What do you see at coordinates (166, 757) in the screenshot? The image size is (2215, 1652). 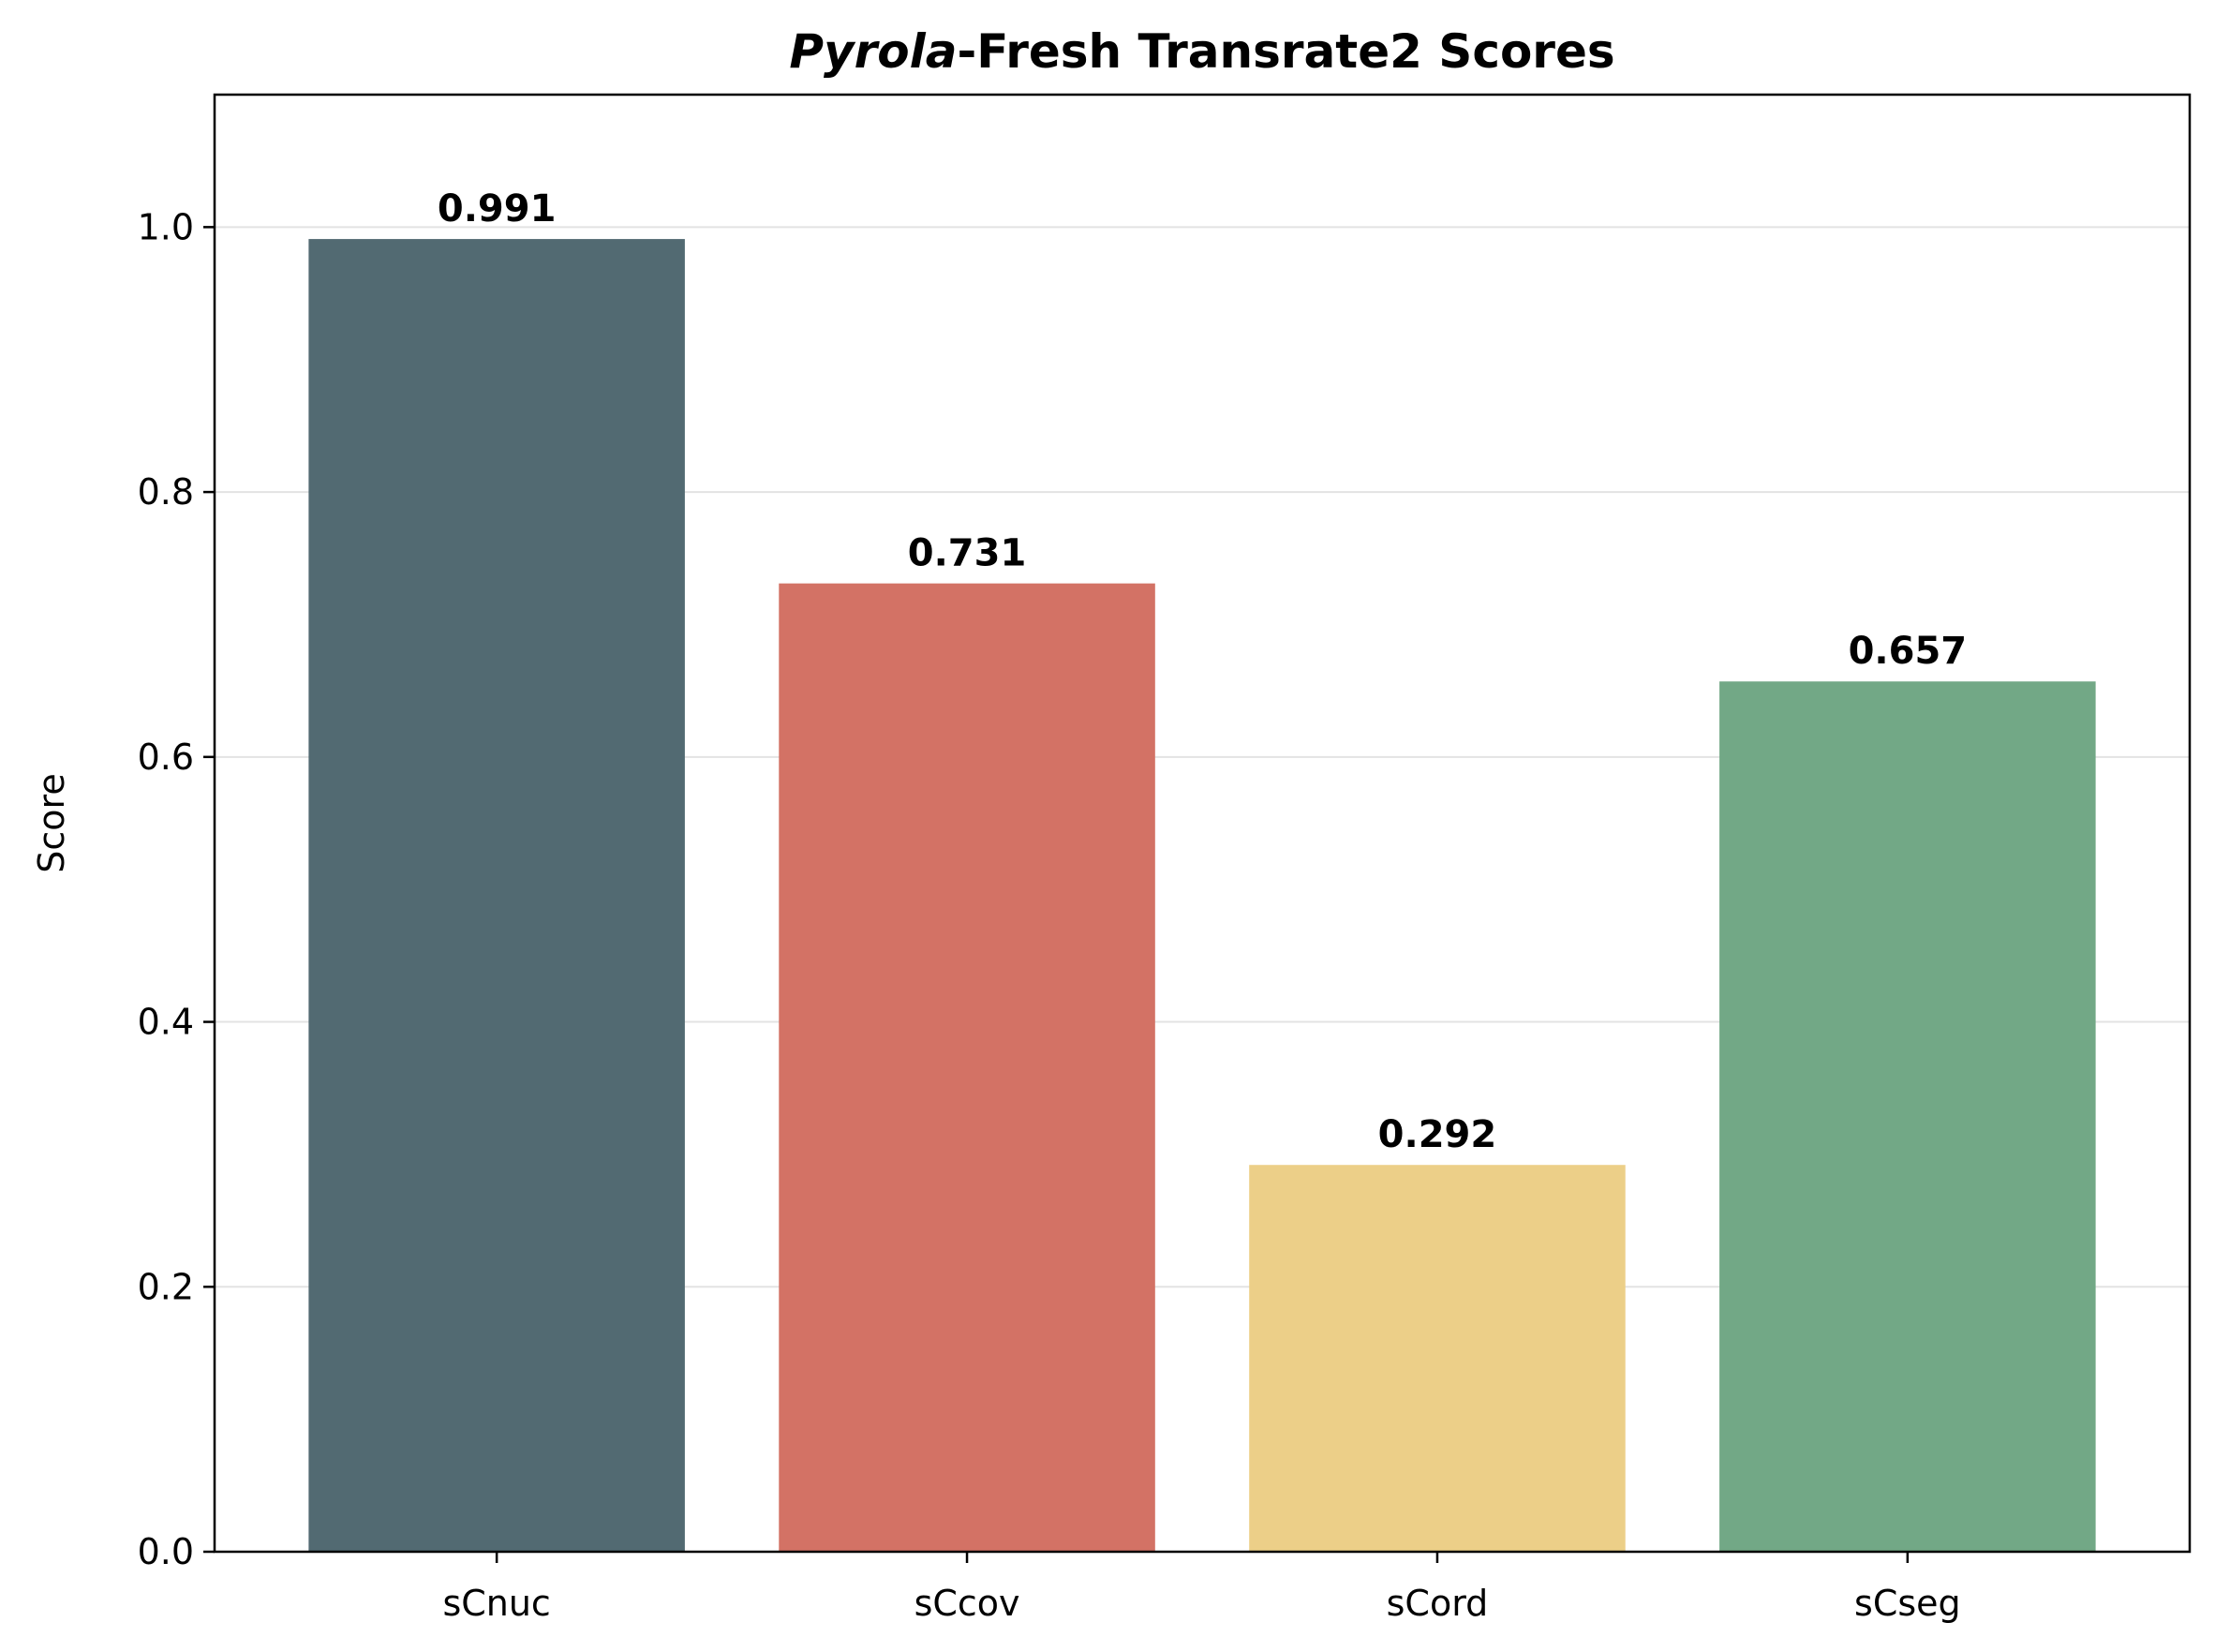 I see `y-tick-label: 0.6` at bounding box center [166, 757].